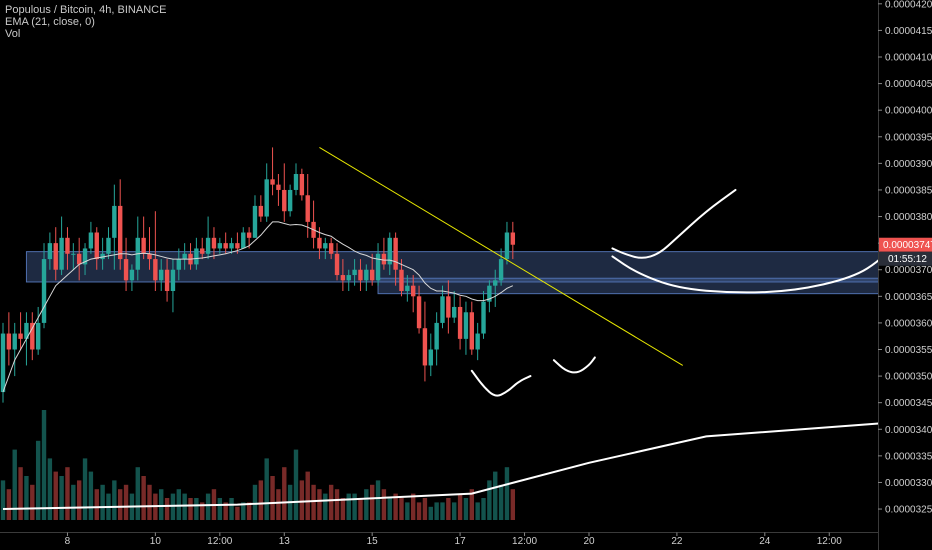  What do you see at coordinates (156, 541) in the screenshot?
I see `time-tick-label: 10` at bounding box center [156, 541].